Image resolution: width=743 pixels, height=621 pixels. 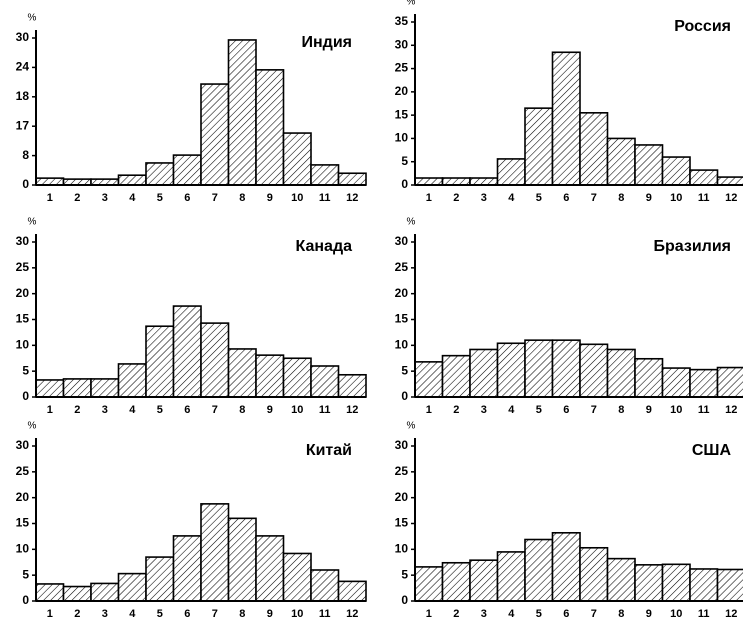 I want to click on y-tick-label: 35, so click(x=402, y=21).